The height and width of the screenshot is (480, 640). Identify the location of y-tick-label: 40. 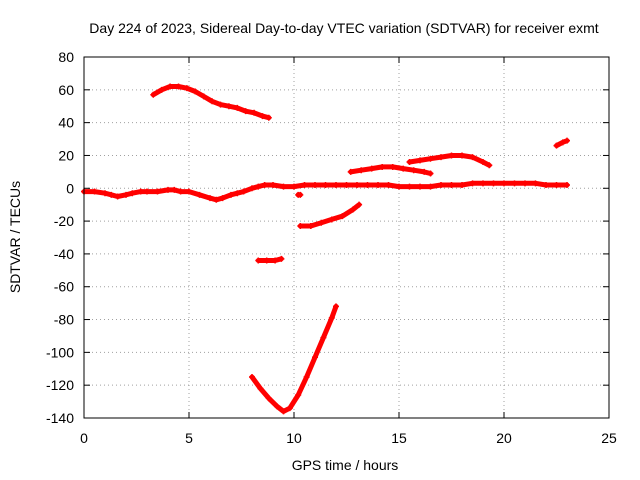
(66, 123).